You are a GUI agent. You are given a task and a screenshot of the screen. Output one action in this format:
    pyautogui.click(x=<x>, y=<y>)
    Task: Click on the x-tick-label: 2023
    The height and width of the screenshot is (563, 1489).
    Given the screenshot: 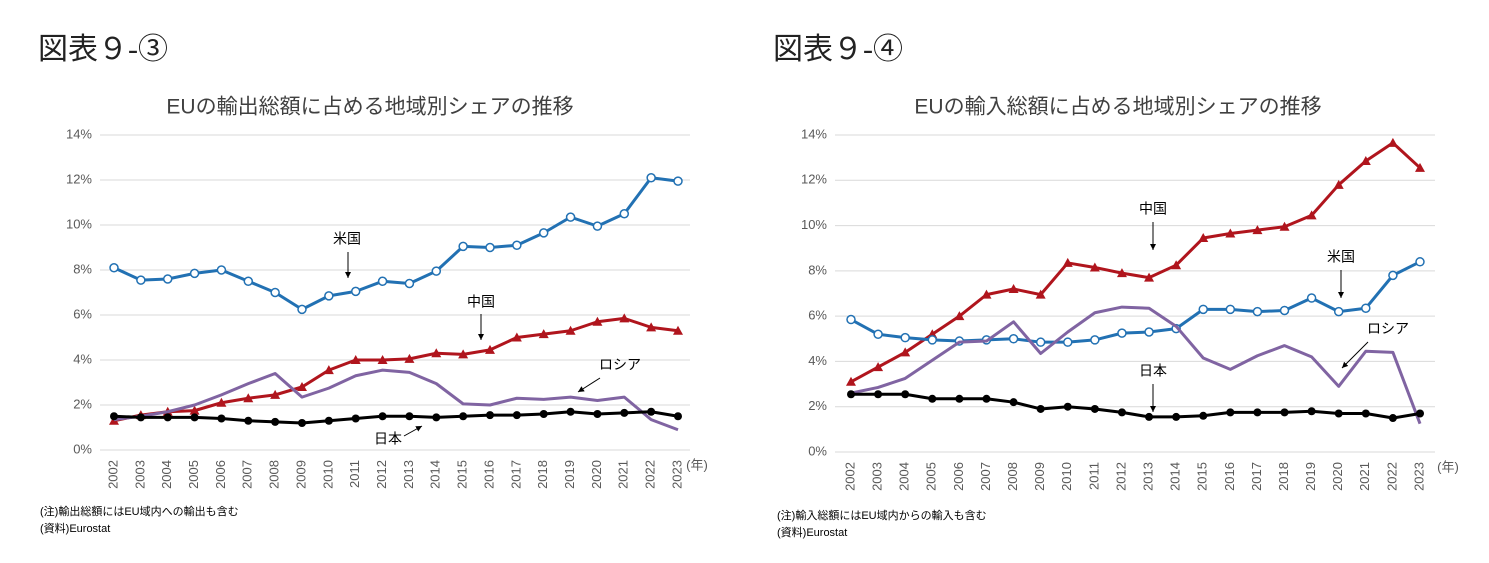 What is the action you would take?
    pyautogui.click(x=676, y=474)
    